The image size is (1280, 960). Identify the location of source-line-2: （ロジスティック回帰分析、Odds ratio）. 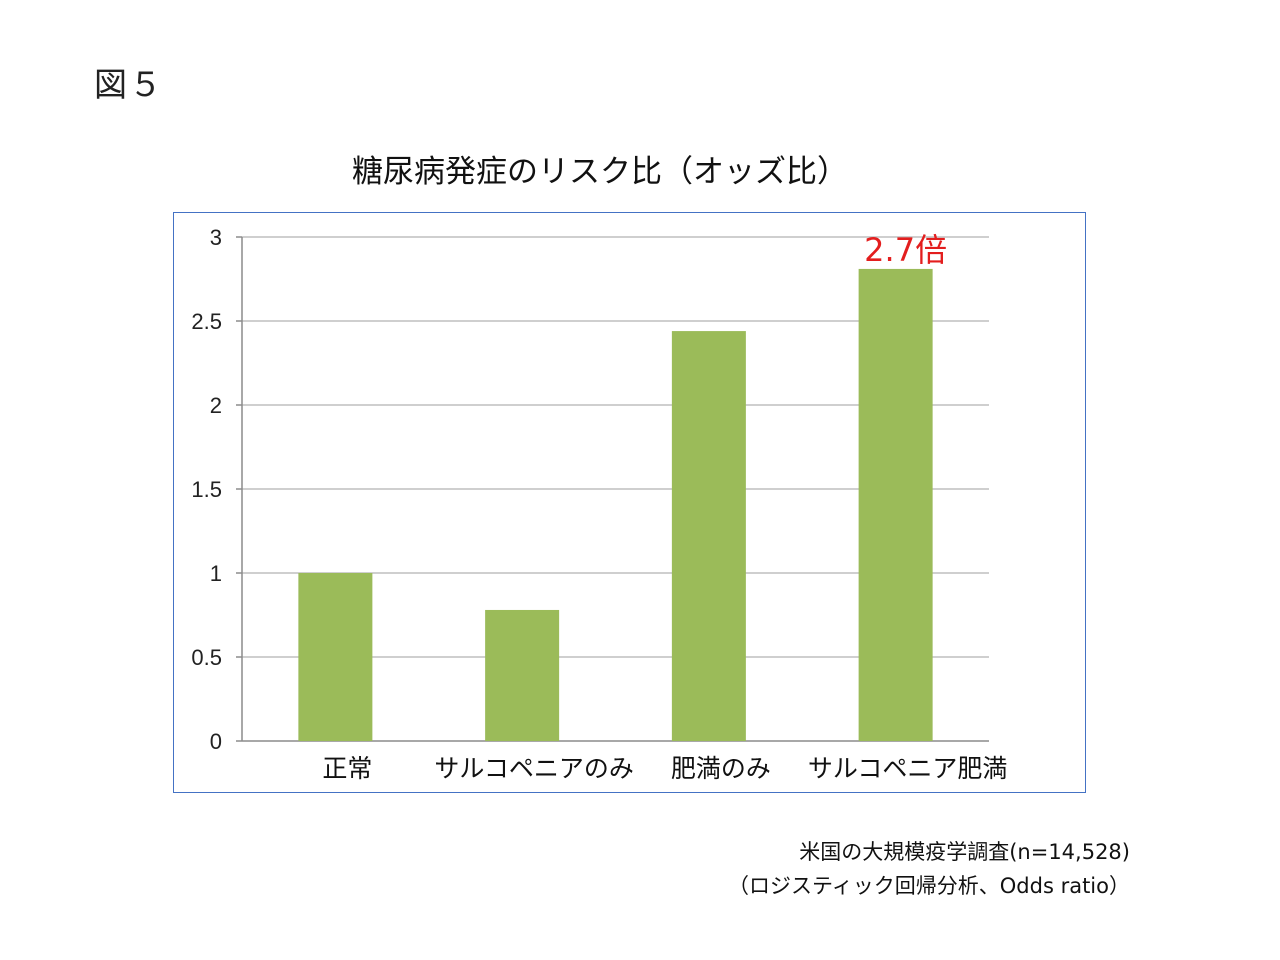
(929, 886).